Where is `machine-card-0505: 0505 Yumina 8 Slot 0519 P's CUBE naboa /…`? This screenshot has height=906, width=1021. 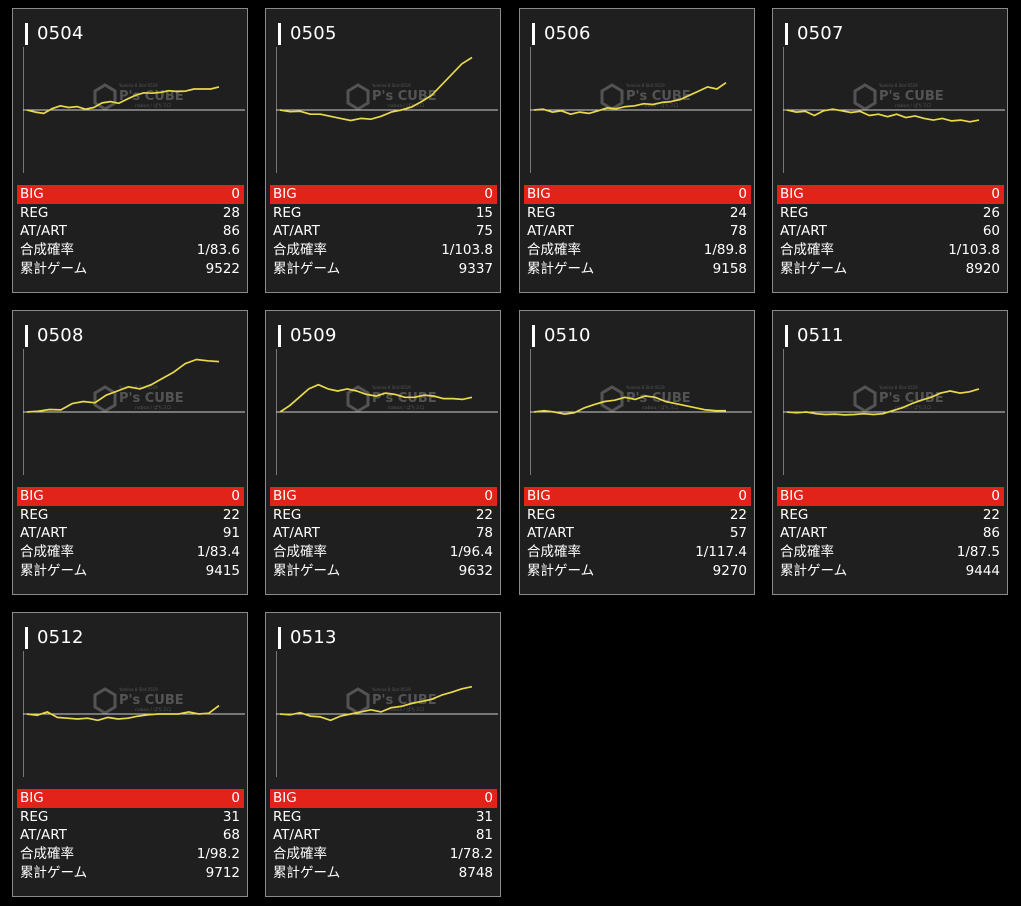
machine-card-0505: 0505 Yumina 8 Slot 0519 P's CUBE naboa /… is located at coordinates (383, 150).